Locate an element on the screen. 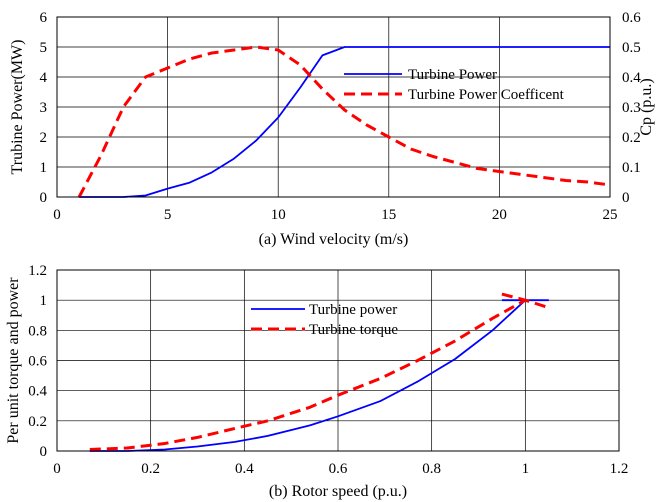  y2-tick-label: 0 is located at coordinates (626, 198).